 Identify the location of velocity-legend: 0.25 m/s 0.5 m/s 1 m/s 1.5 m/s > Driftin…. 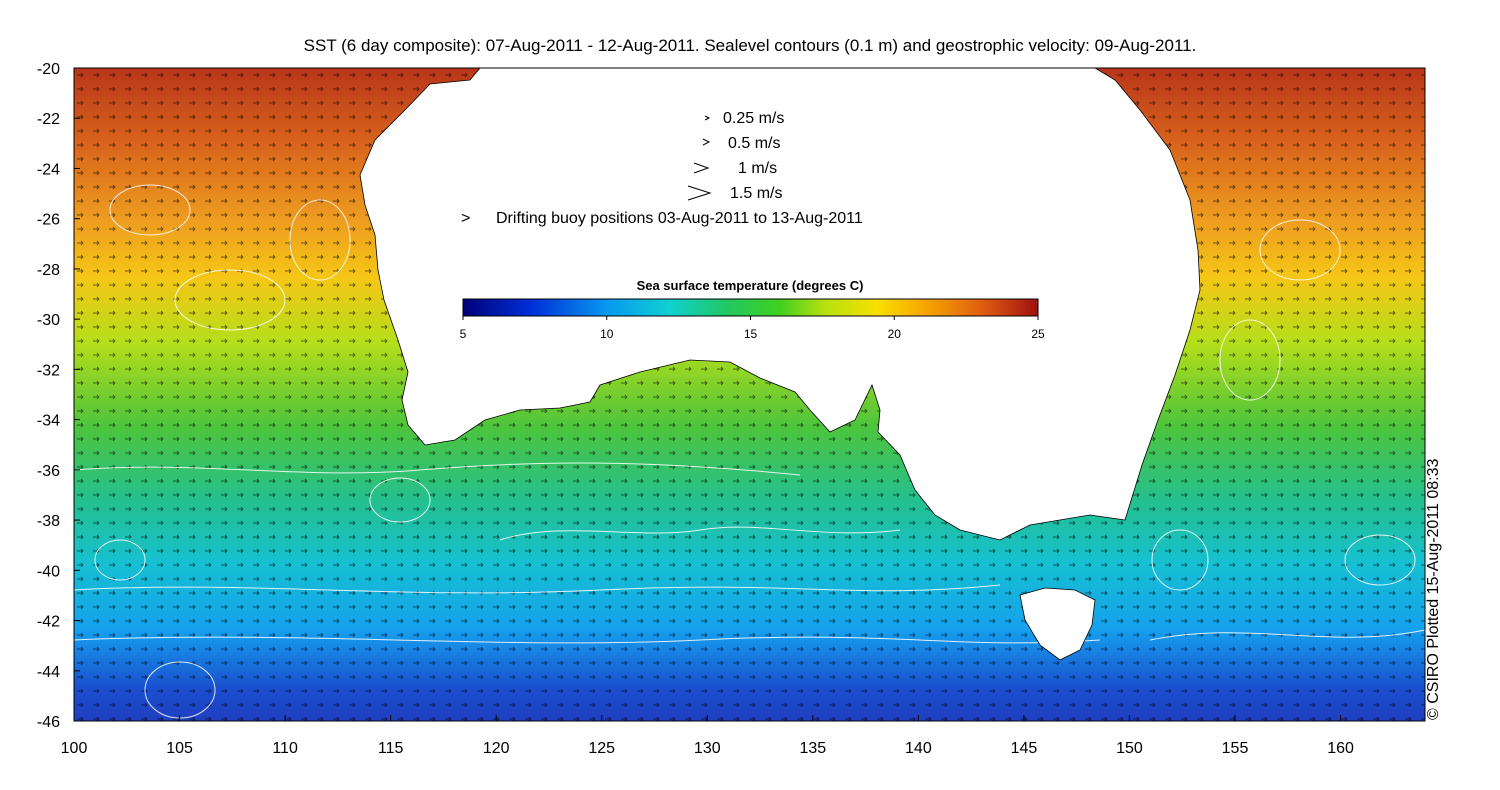
(662, 168).